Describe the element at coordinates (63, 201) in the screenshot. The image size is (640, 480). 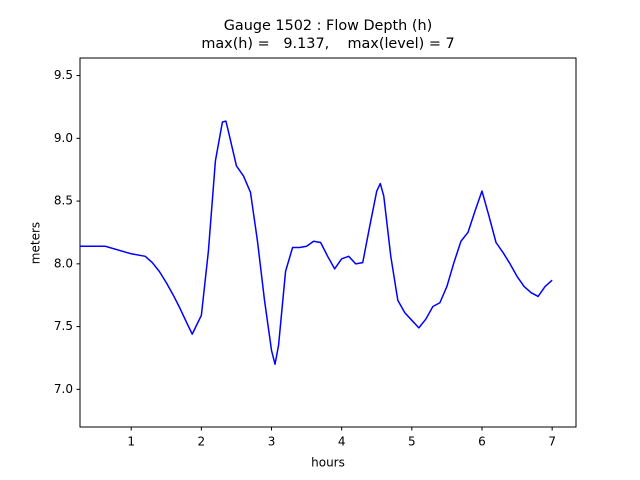
I see `y-tick-label: 8.5` at that location.